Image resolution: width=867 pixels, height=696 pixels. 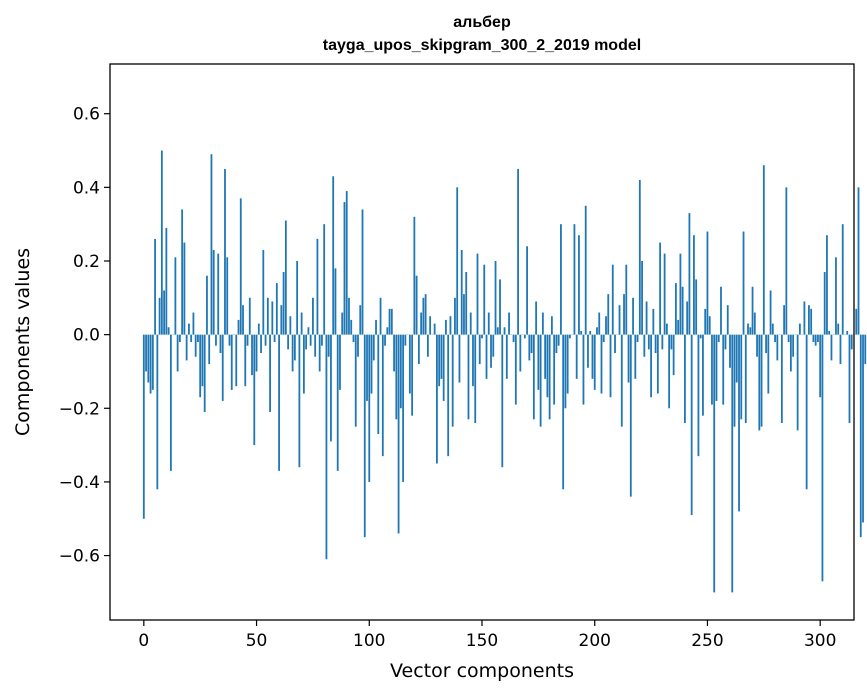 What do you see at coordinates (482, 22) in the screenshot?
I see `chart-title: альбер` at bounding box center [482, 22].